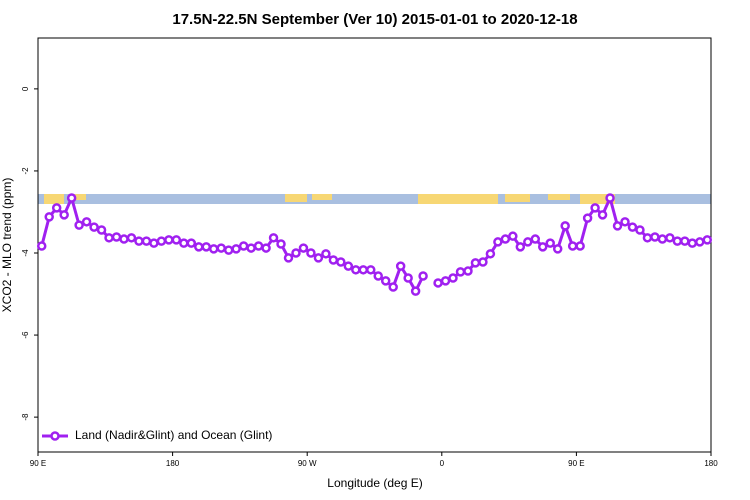 Image resolution: width=750 pixels, height=500 pixels. Describe the element at coordinates (55, 436) in the screenshot. I see `legend-marker` at that location.